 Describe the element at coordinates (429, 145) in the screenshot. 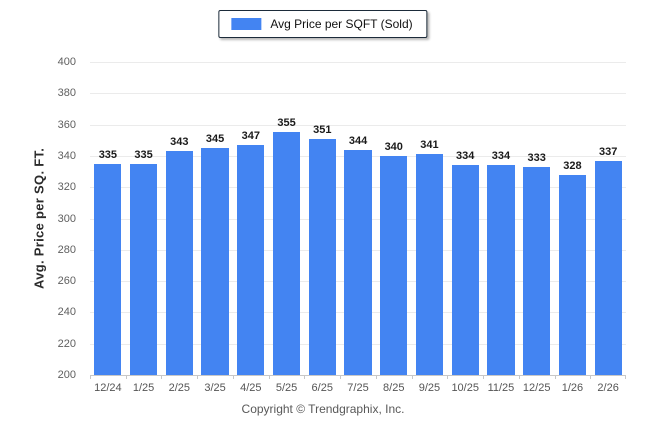

I see `bar-value-label: 341` at that location.